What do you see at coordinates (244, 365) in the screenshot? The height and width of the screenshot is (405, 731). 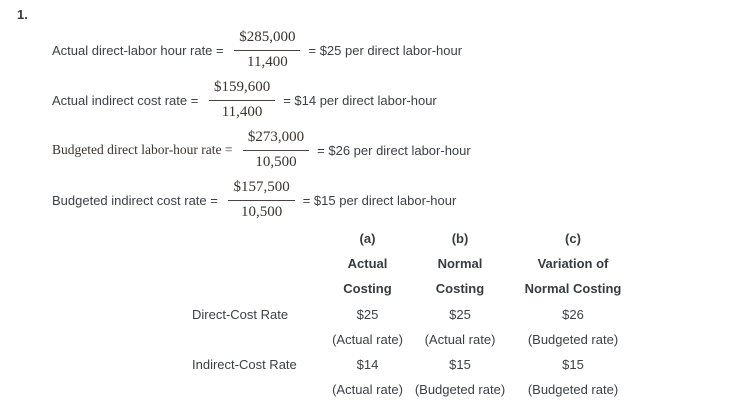 I see `row-label-indirect-cost-rate: Indirect-Cost Rate` at bounding box center [244, 365].